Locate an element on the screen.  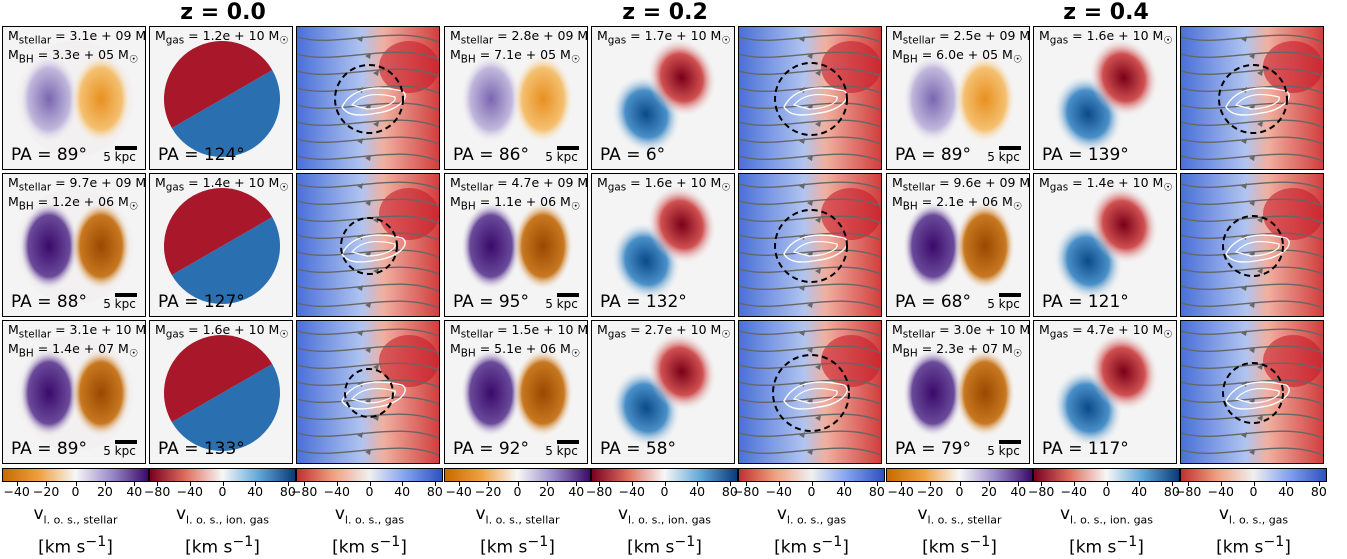
colorbar-stellar is located at coordinates (959, 475).